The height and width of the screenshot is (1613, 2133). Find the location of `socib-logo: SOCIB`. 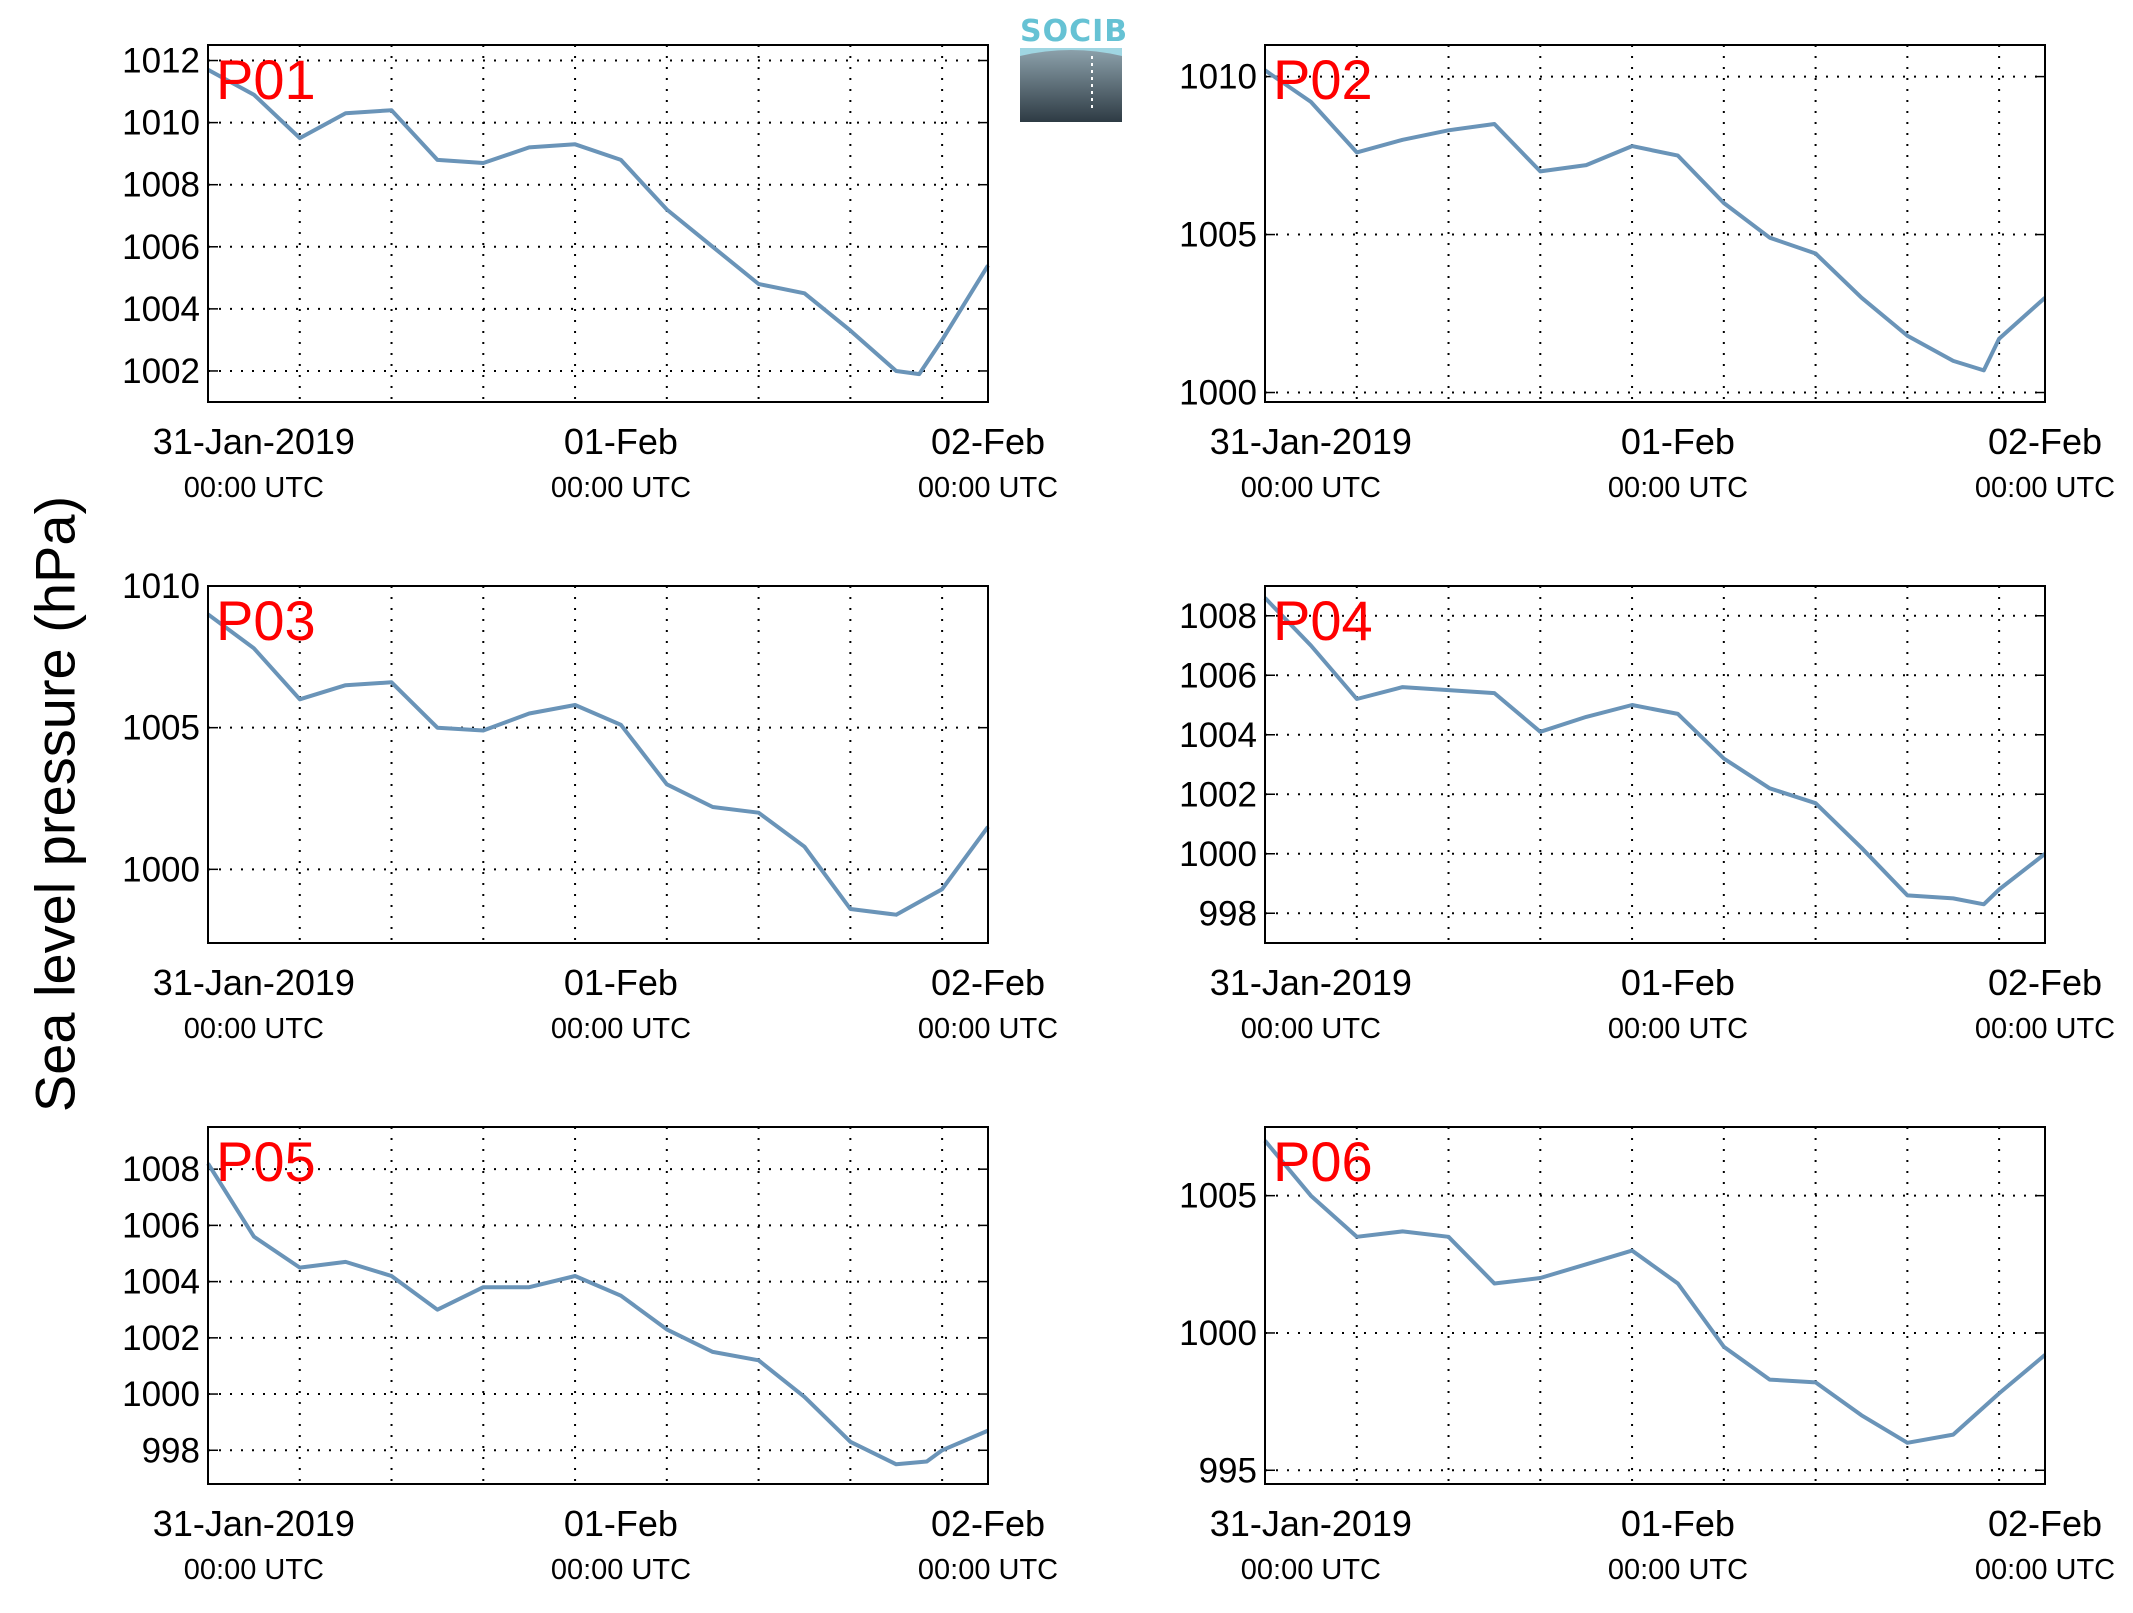

socib-logo: SOCIB is located at coordinates (1074, 68).